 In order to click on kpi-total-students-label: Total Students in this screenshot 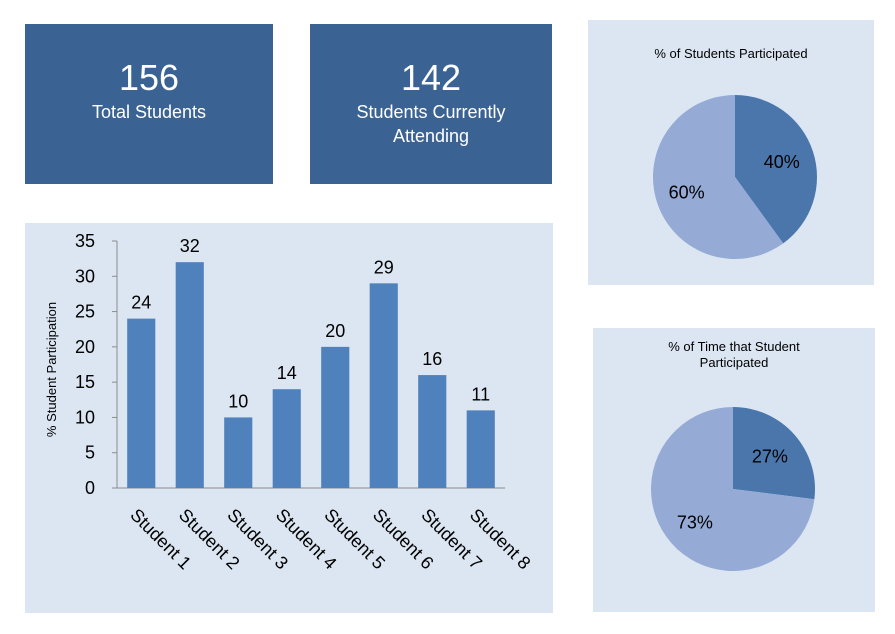, I will do `click(149, 112)`.